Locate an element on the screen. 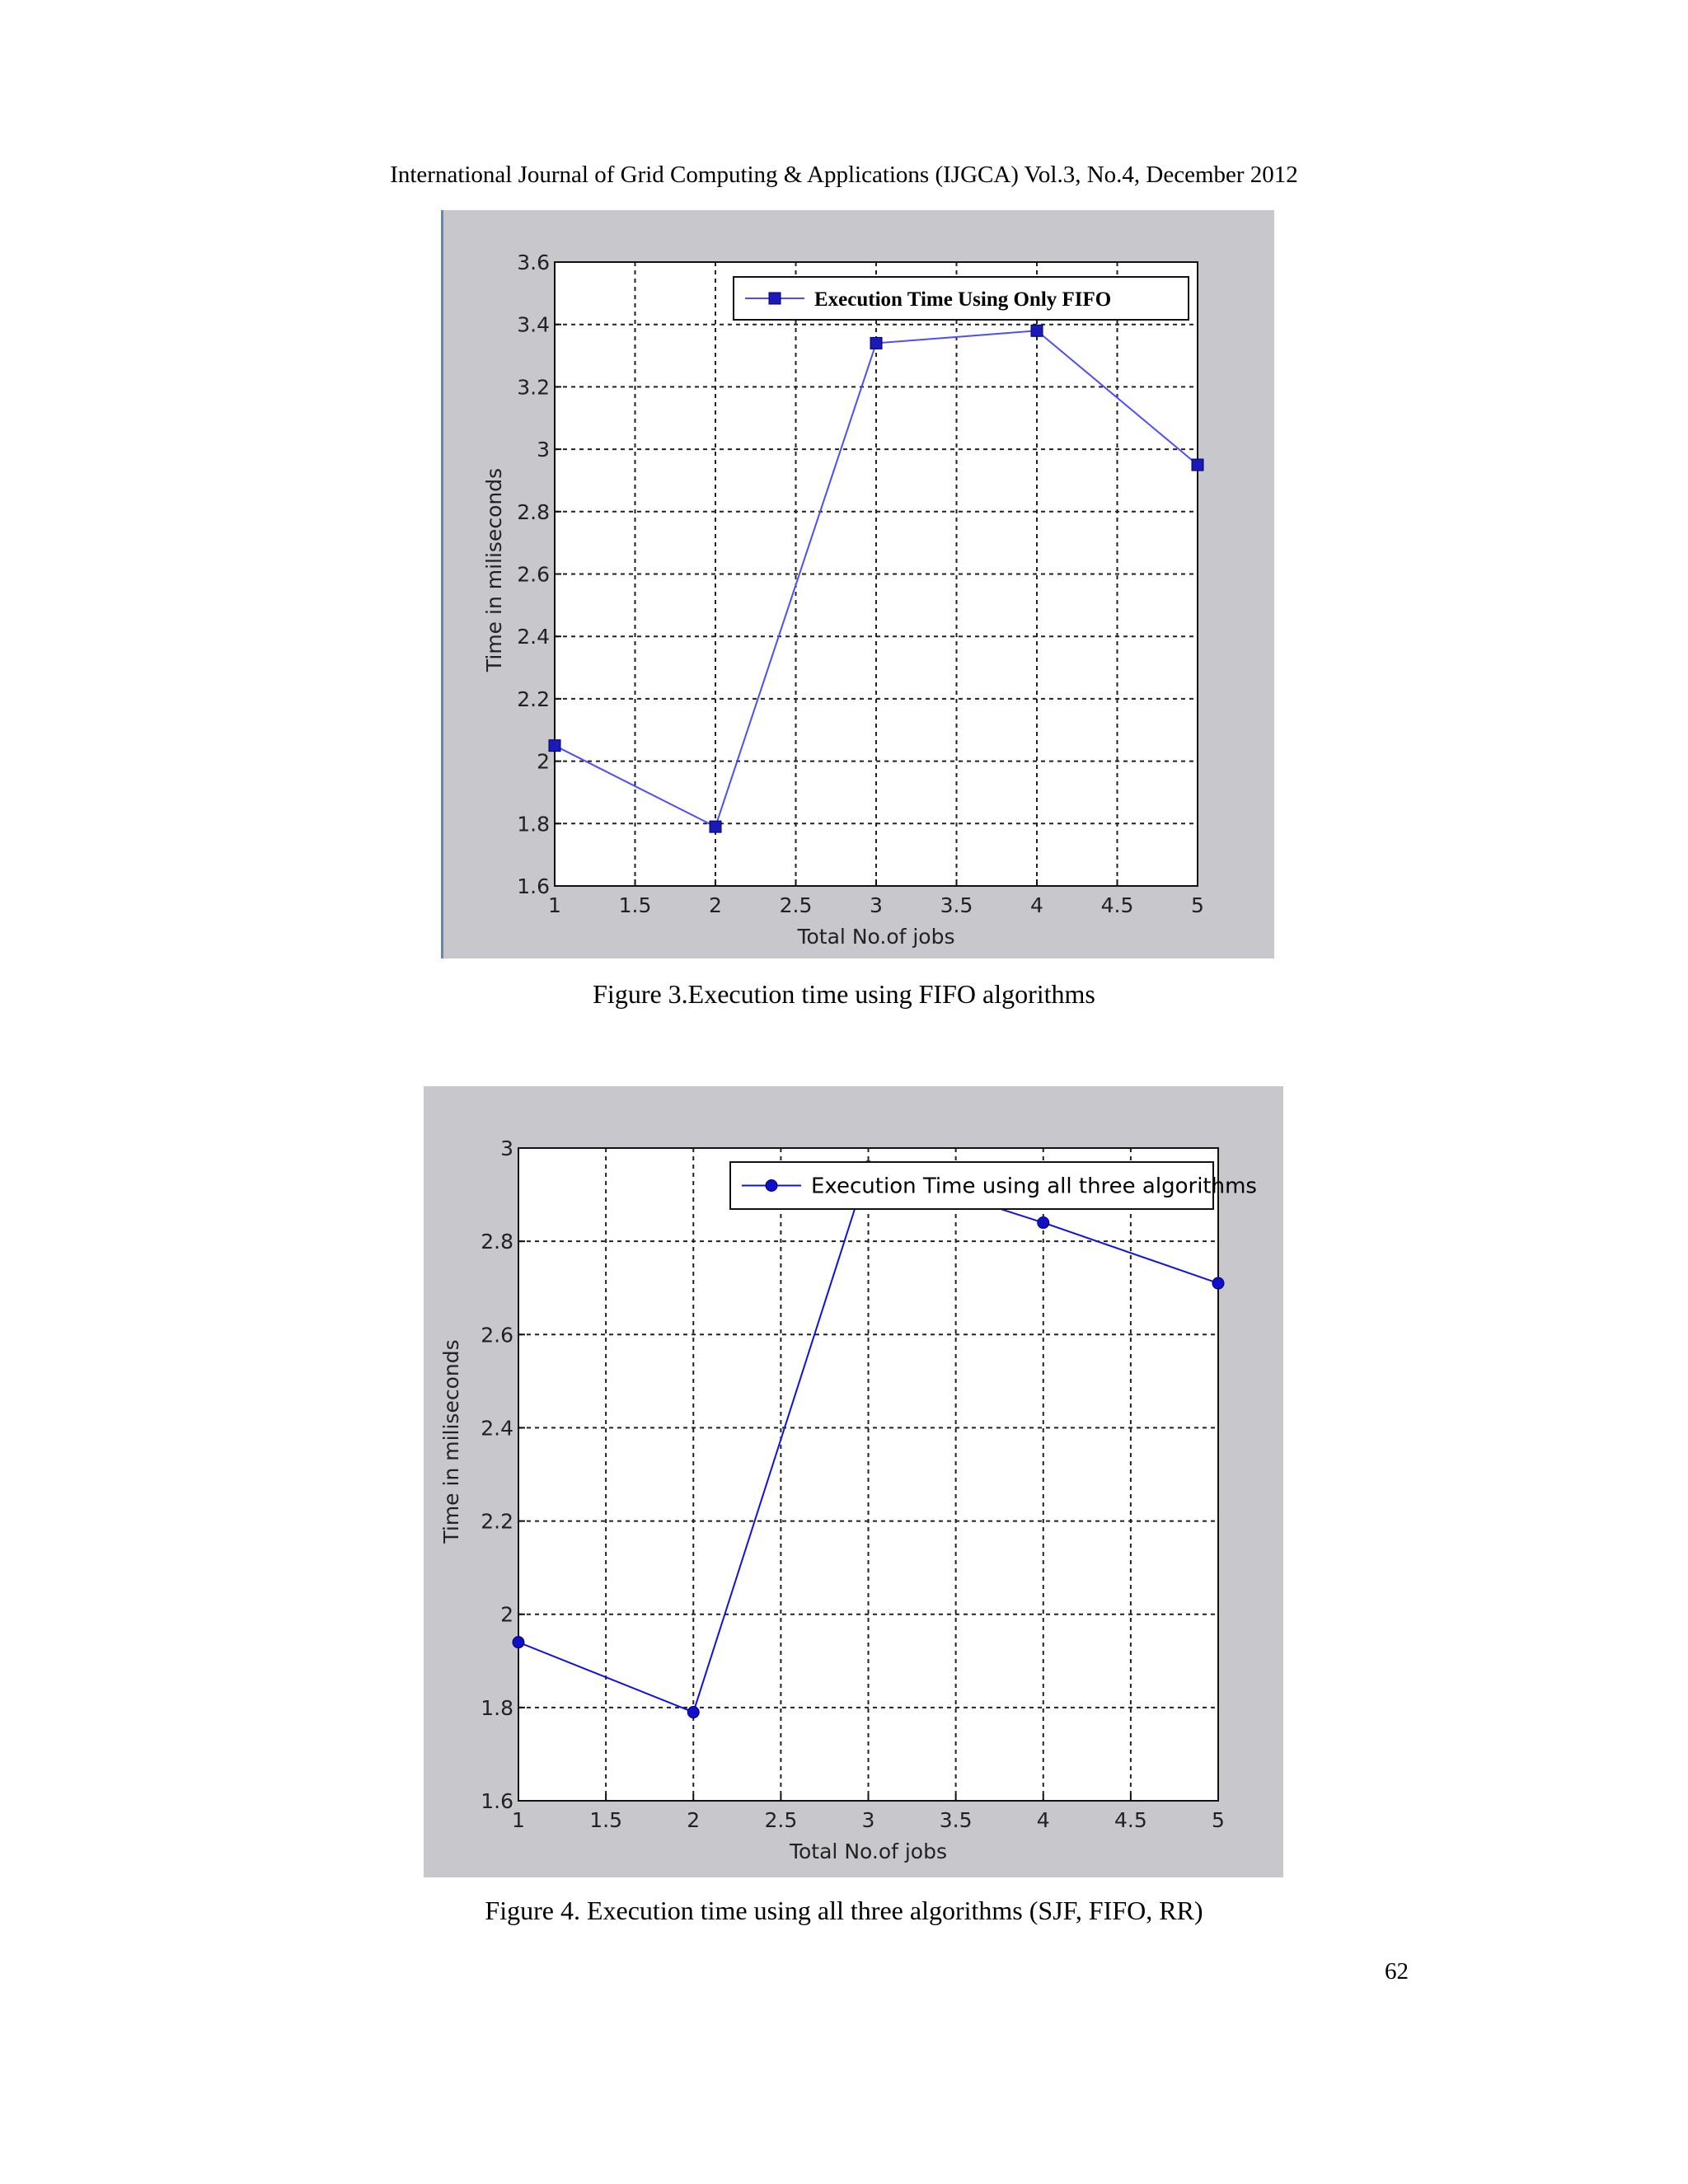 Image resolution: width=1688 pixels, height=2184 pixels. legend-label: Execution Time Using Only FIFO is located at coordinates (963, 299).